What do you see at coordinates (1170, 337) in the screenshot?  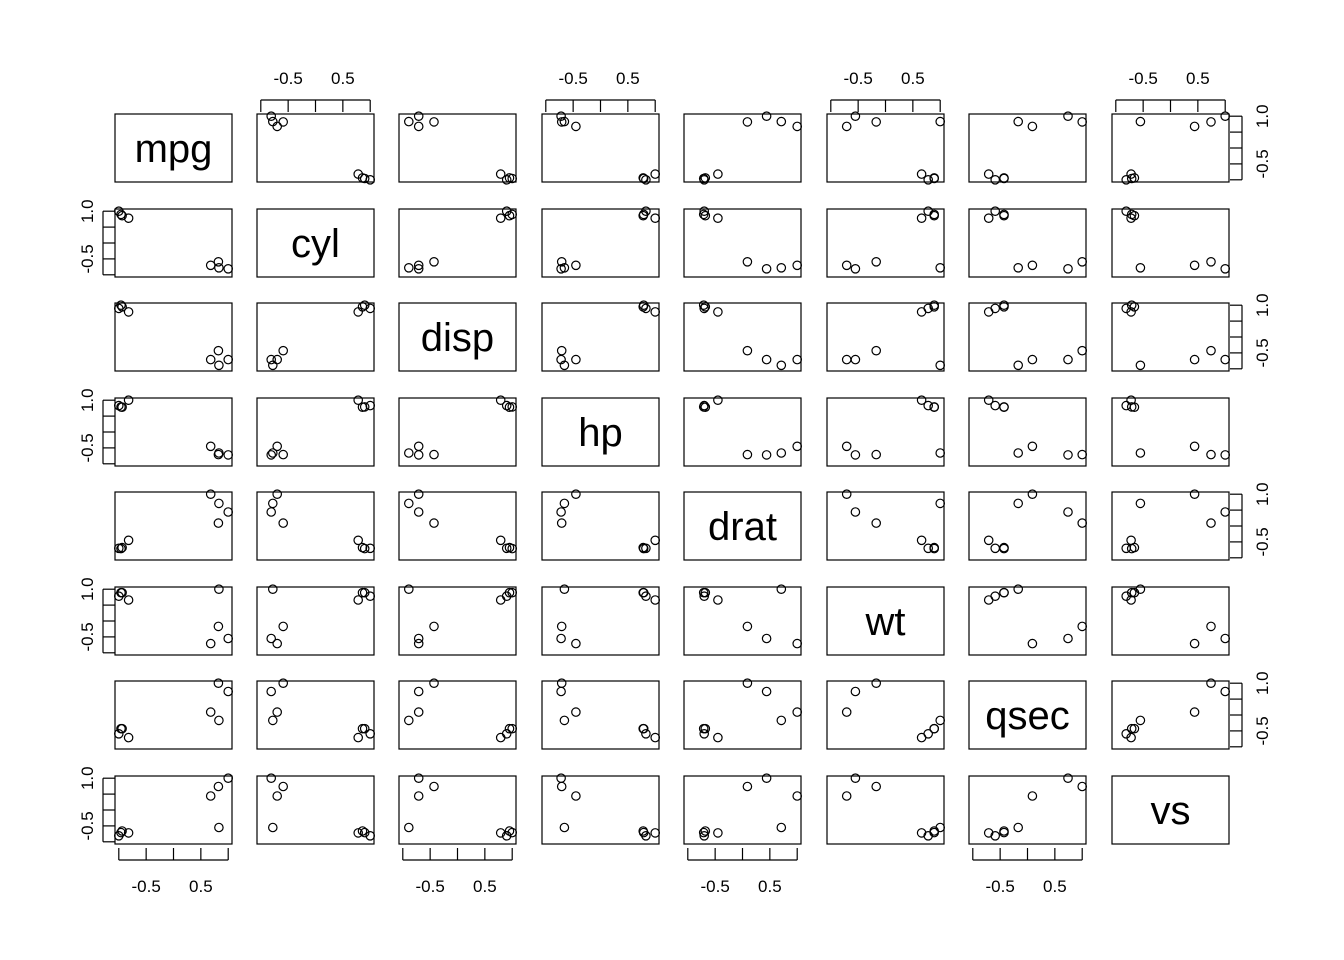 I see `panel-frame-disp-vs` at bounding box center [1170, 337].